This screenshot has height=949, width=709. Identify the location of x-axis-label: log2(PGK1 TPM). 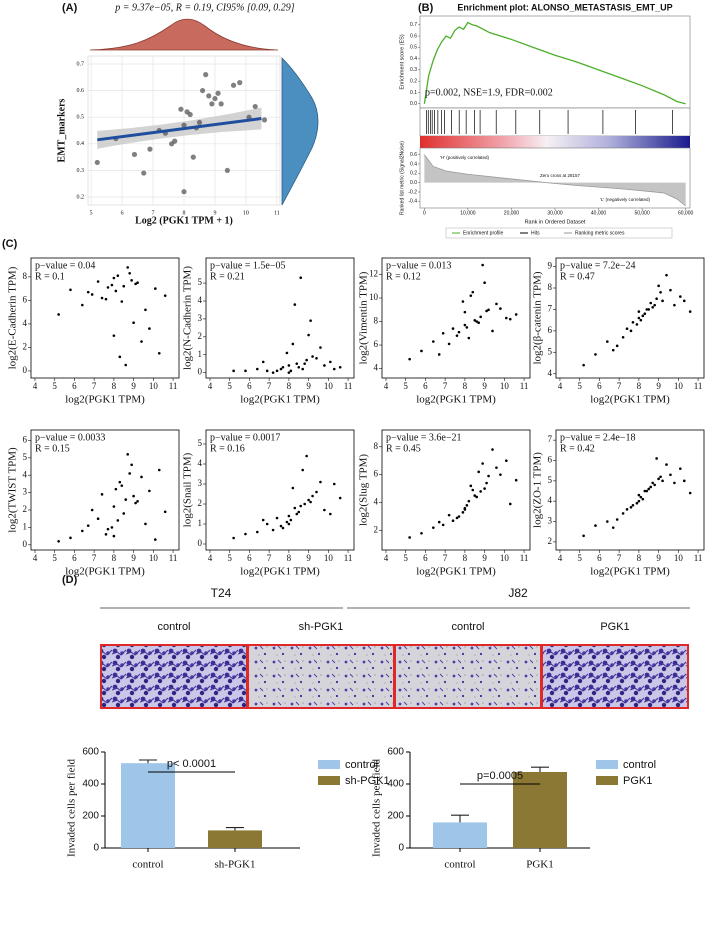
(630, 400).